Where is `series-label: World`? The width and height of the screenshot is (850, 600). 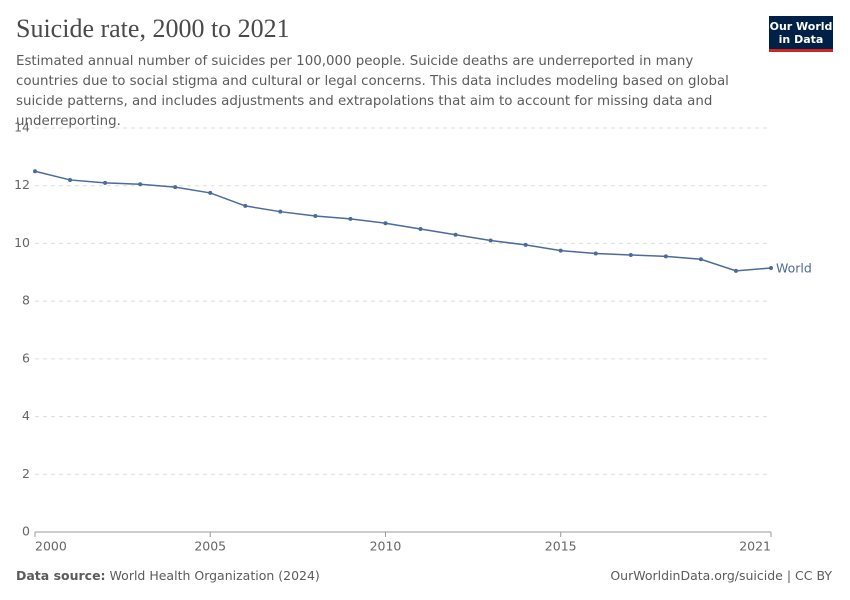 series-label: World is located at coordinates (794, 267).